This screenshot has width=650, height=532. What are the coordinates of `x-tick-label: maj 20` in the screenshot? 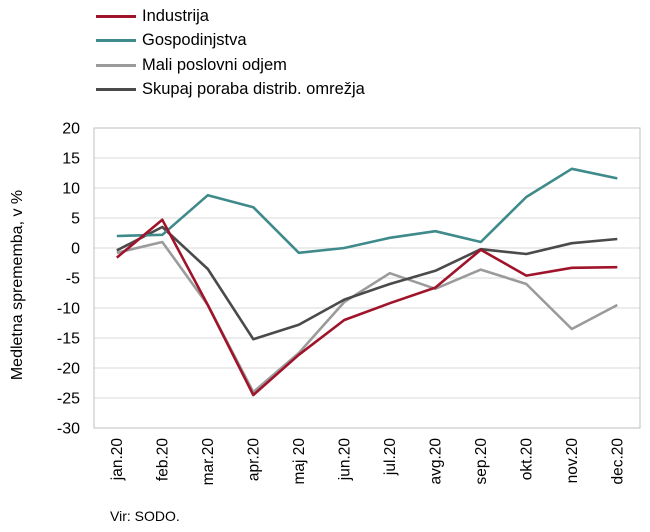 It's located at (299, 461).